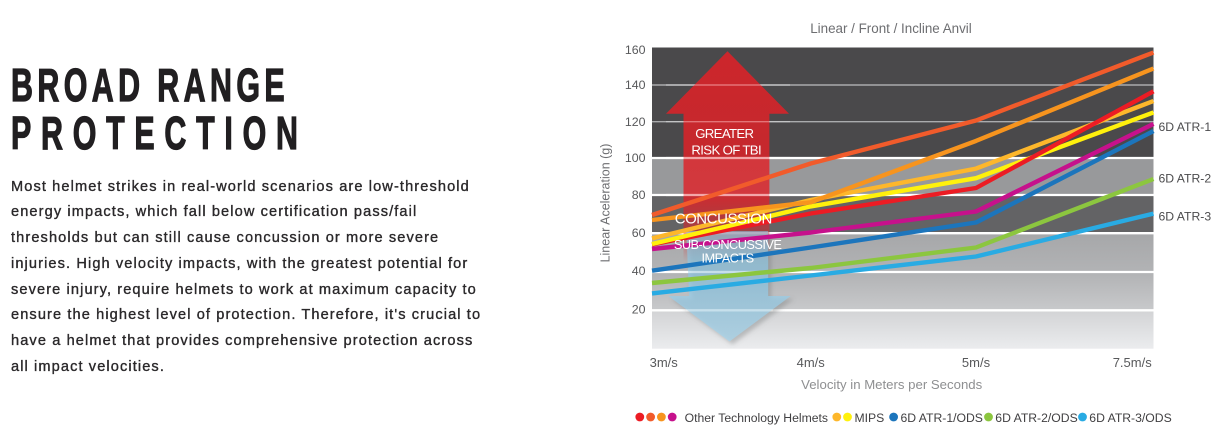 The height and width of the screenshot is (435, 1216). What do you see at coordinates (639, 195) in the screenshot?
I see `svg-text: 80` at bounding box center [639, 195].